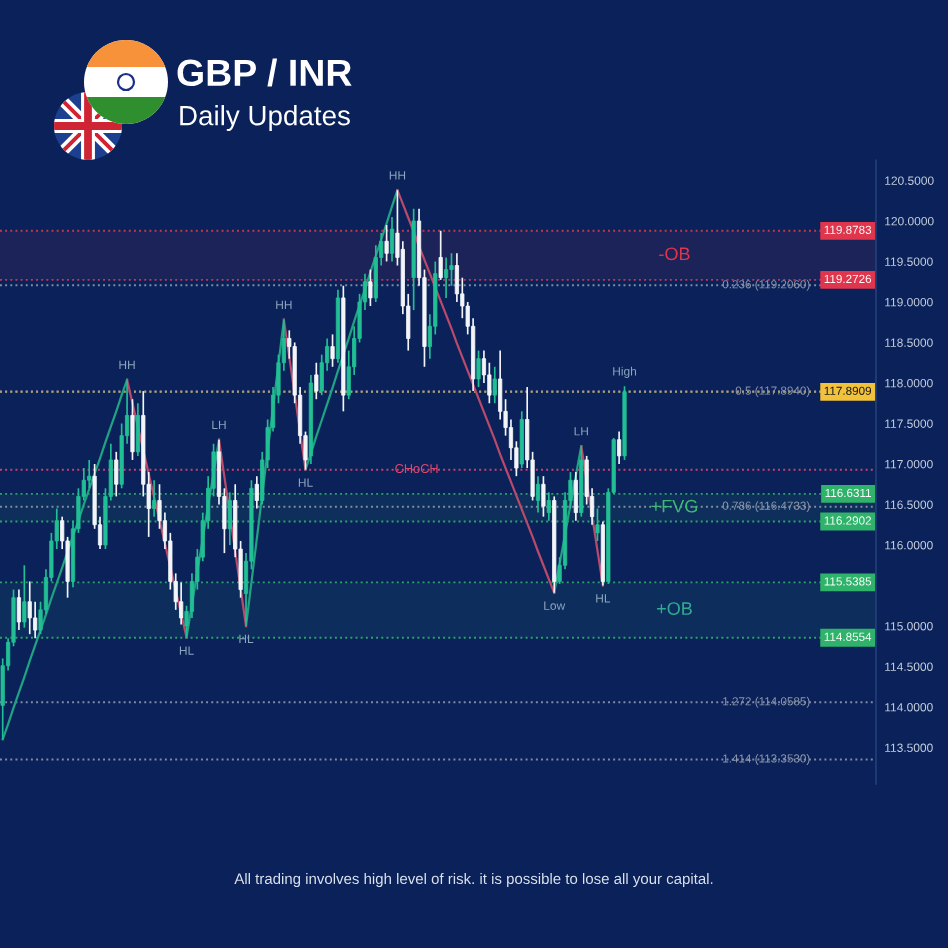  Describe the element at coordinates (265, 118) in the screenshot. I see `chart-subtitle: Daily Updates` at that location.